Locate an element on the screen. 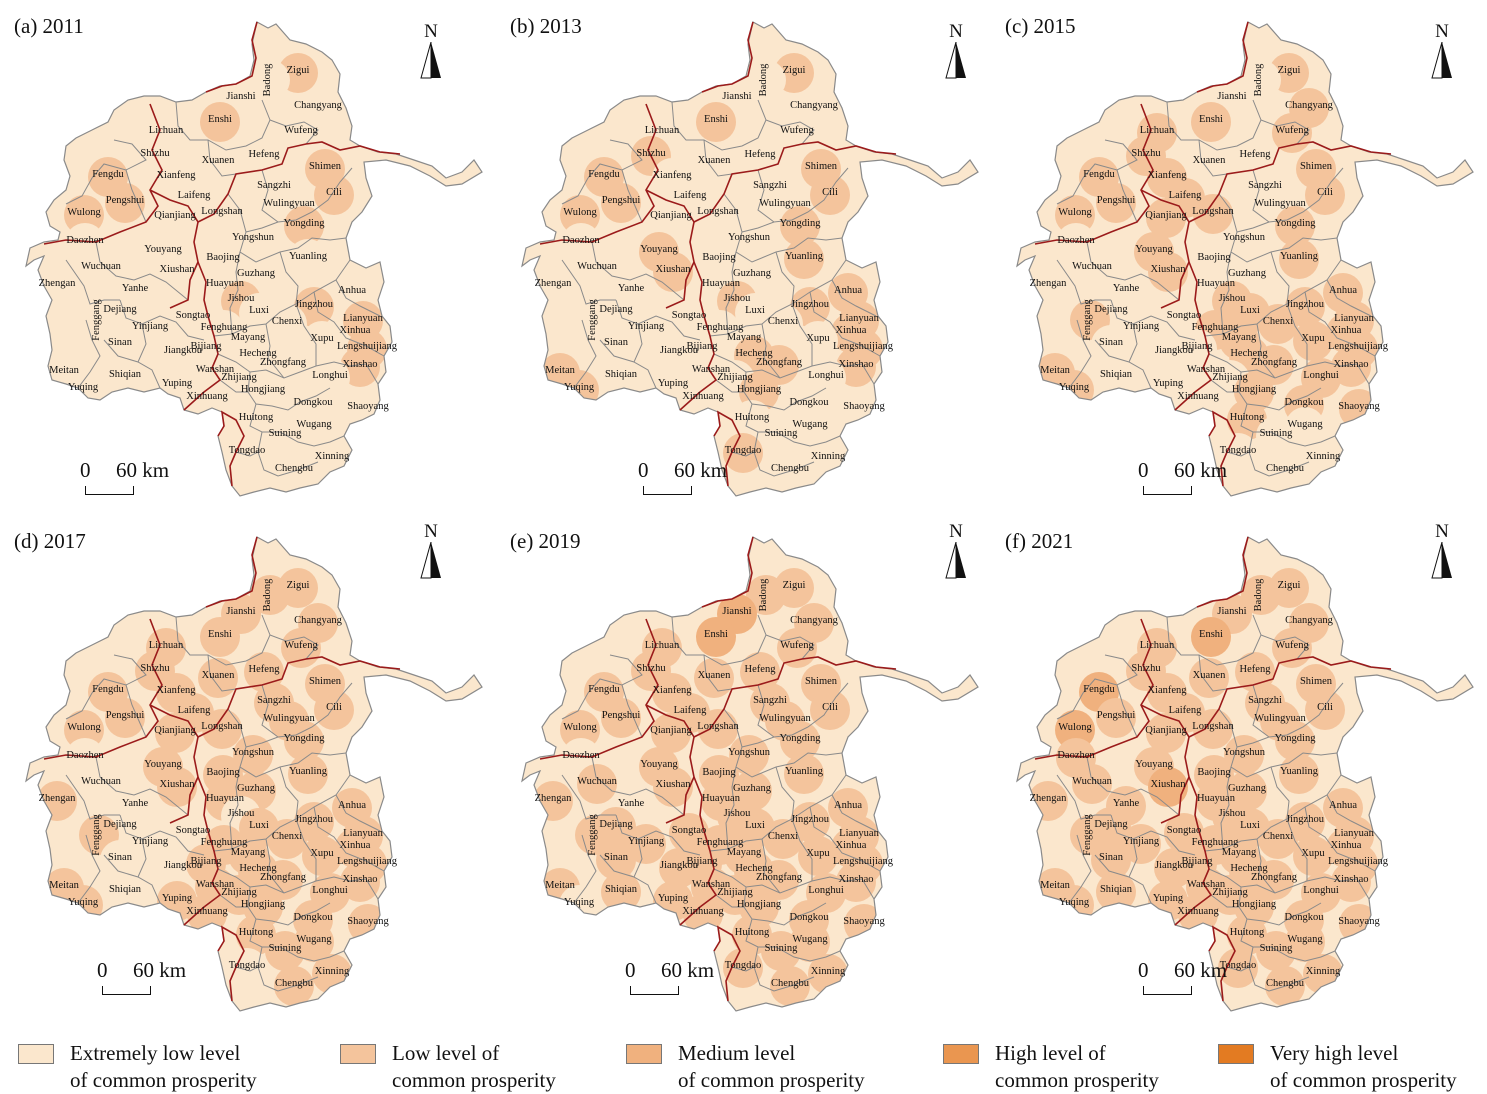 Image resolution: width=1487 pixels, height=1094 pixels. county-label: Huitong is located at coordinates (752, 417).